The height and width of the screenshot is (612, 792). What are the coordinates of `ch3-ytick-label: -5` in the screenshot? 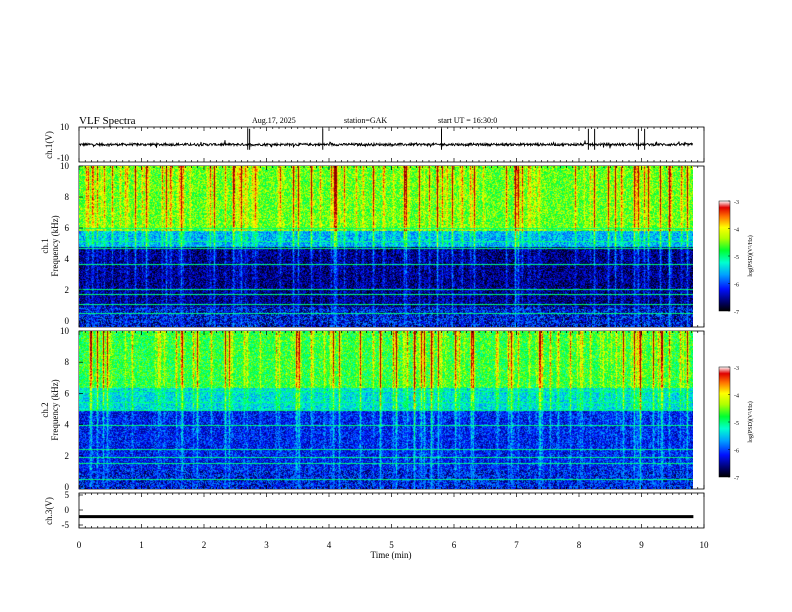 It's located at (66, 525).